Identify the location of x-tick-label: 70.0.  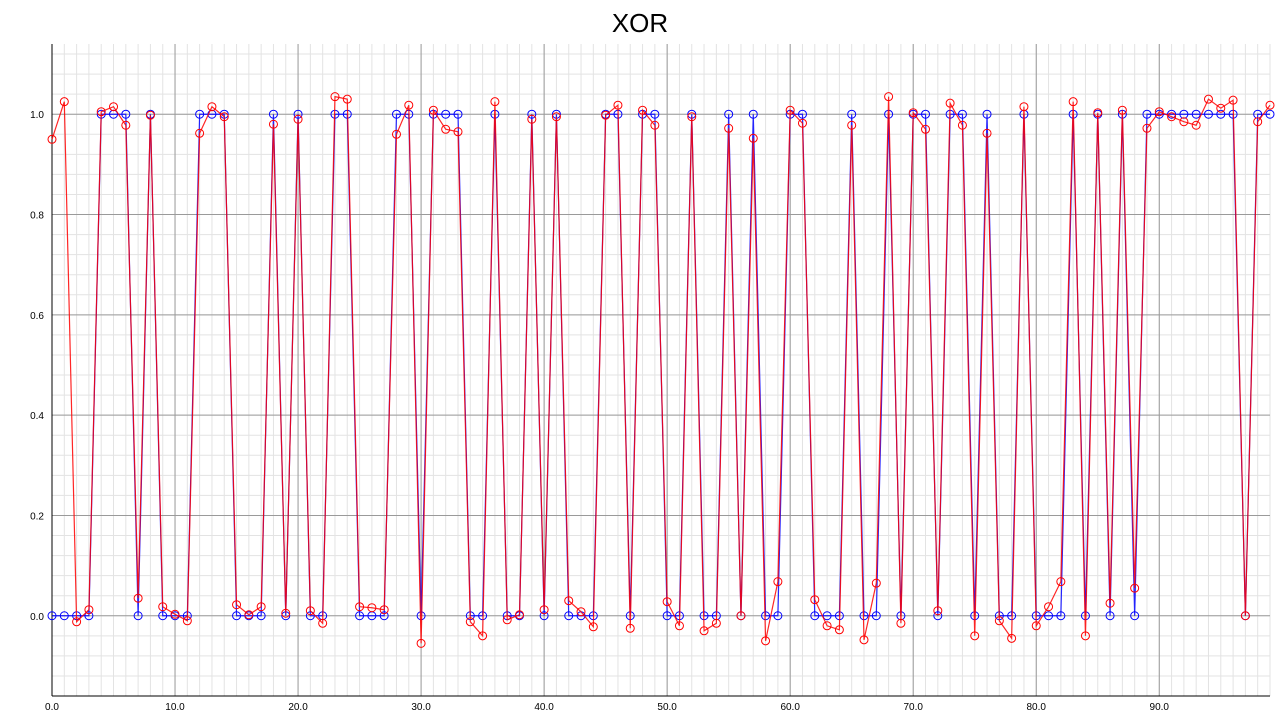
(913, 707).